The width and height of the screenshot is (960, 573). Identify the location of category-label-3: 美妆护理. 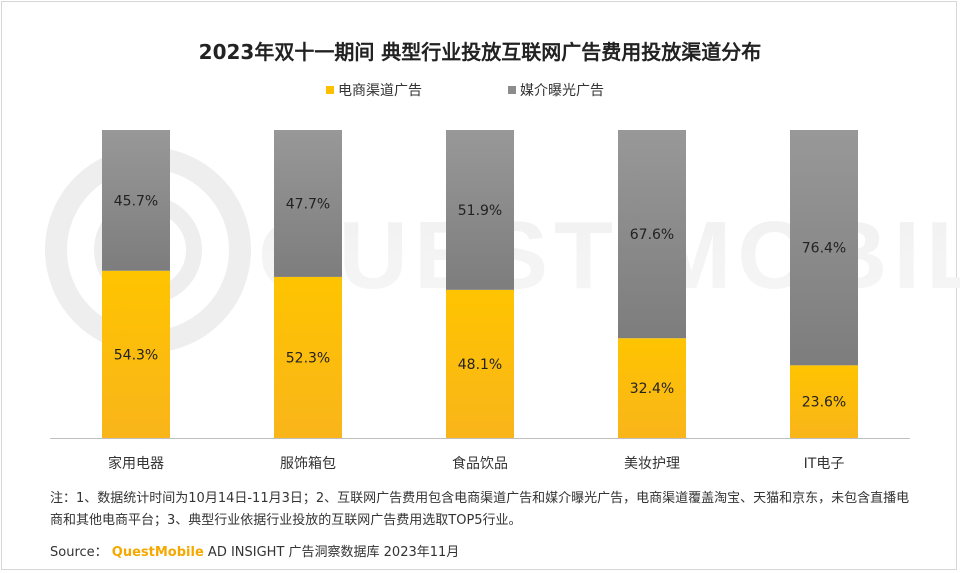
(652, 464).